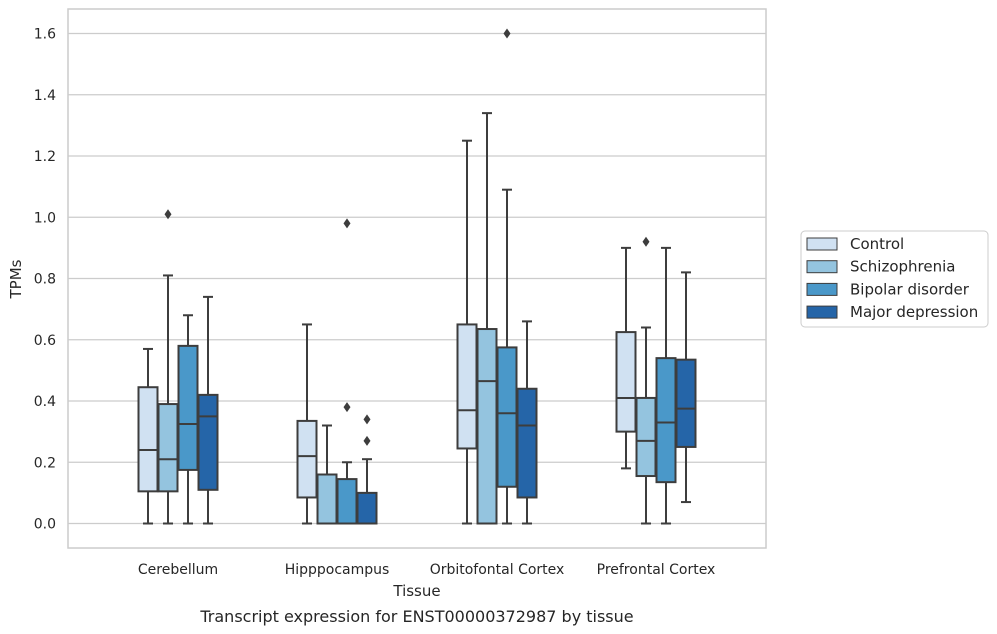  I want to click on box-bipolar-disorder, so click(666, 385).